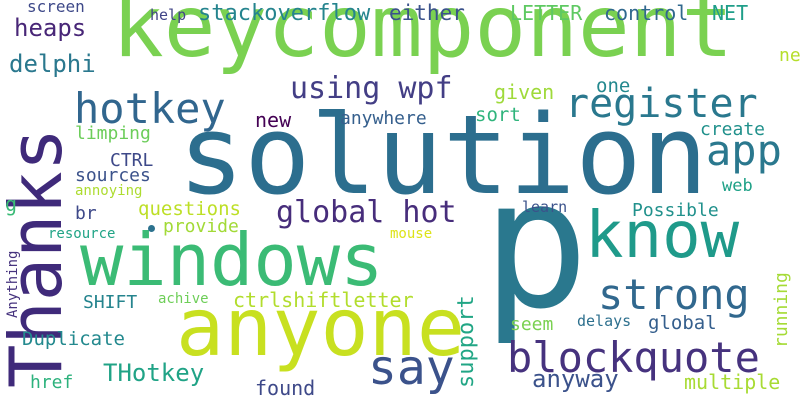  What do you see at coordinates (789, 56) in the screenshot?
I see `word: ne` at bounding box center [789, 56].